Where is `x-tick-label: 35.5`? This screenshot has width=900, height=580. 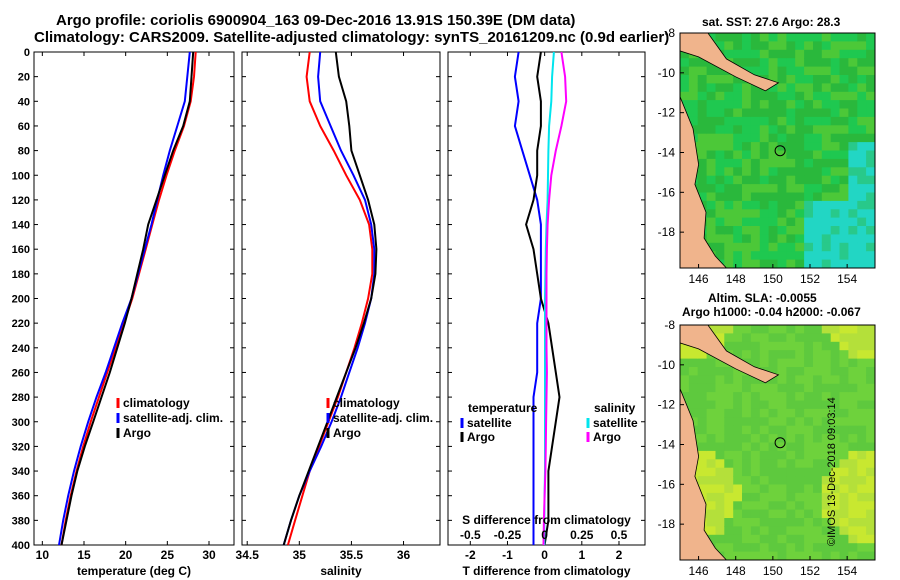
x-tick-label: 35.5 is located at coordinates (352, 555).